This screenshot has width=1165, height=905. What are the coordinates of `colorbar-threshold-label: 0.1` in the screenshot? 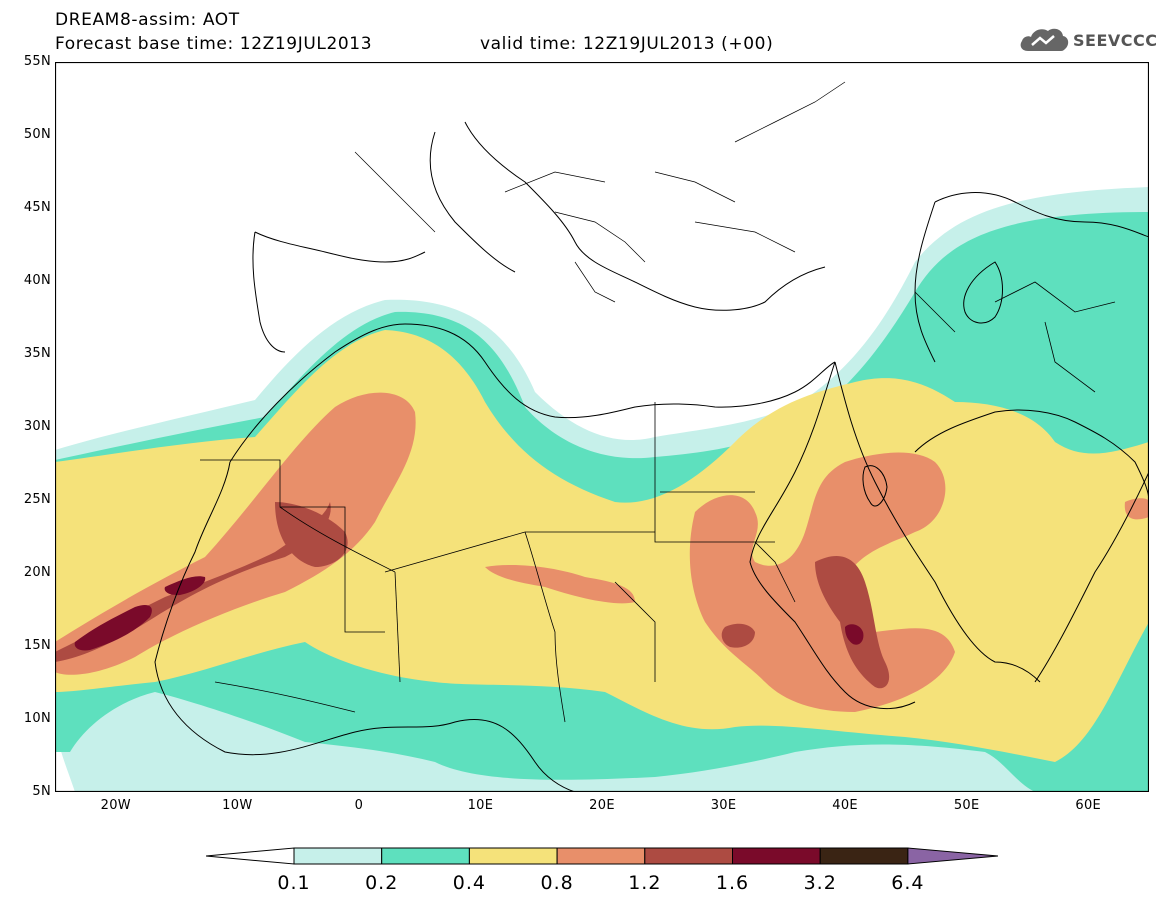 It's located at (294, 883).